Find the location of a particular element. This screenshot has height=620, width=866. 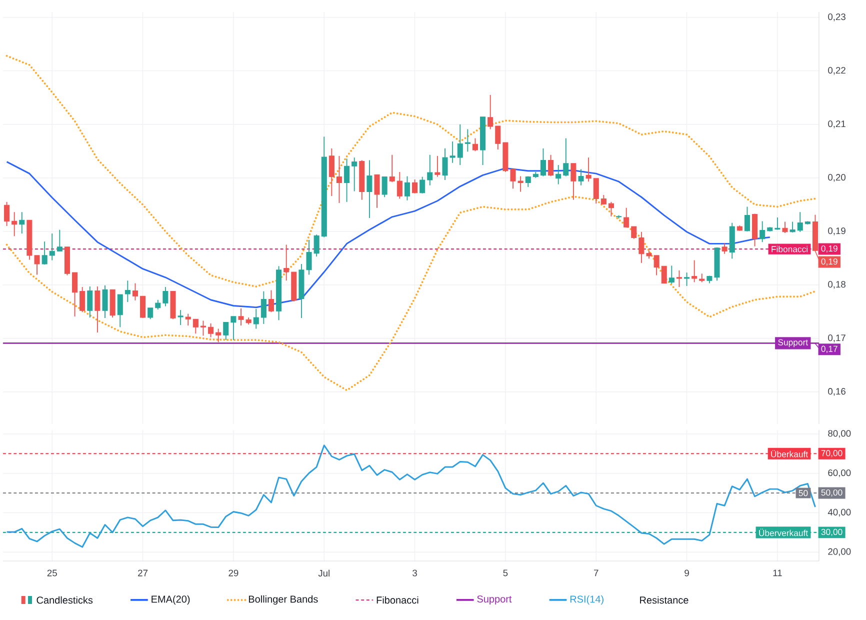

x-tick-label: 9 is located at coordinates (686, 573).